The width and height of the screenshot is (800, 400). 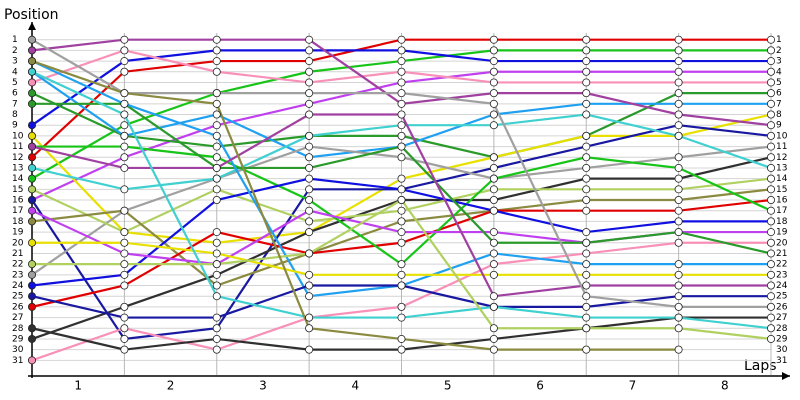 I want to click on y-tick-label: 25, so click(x=17, y=297).